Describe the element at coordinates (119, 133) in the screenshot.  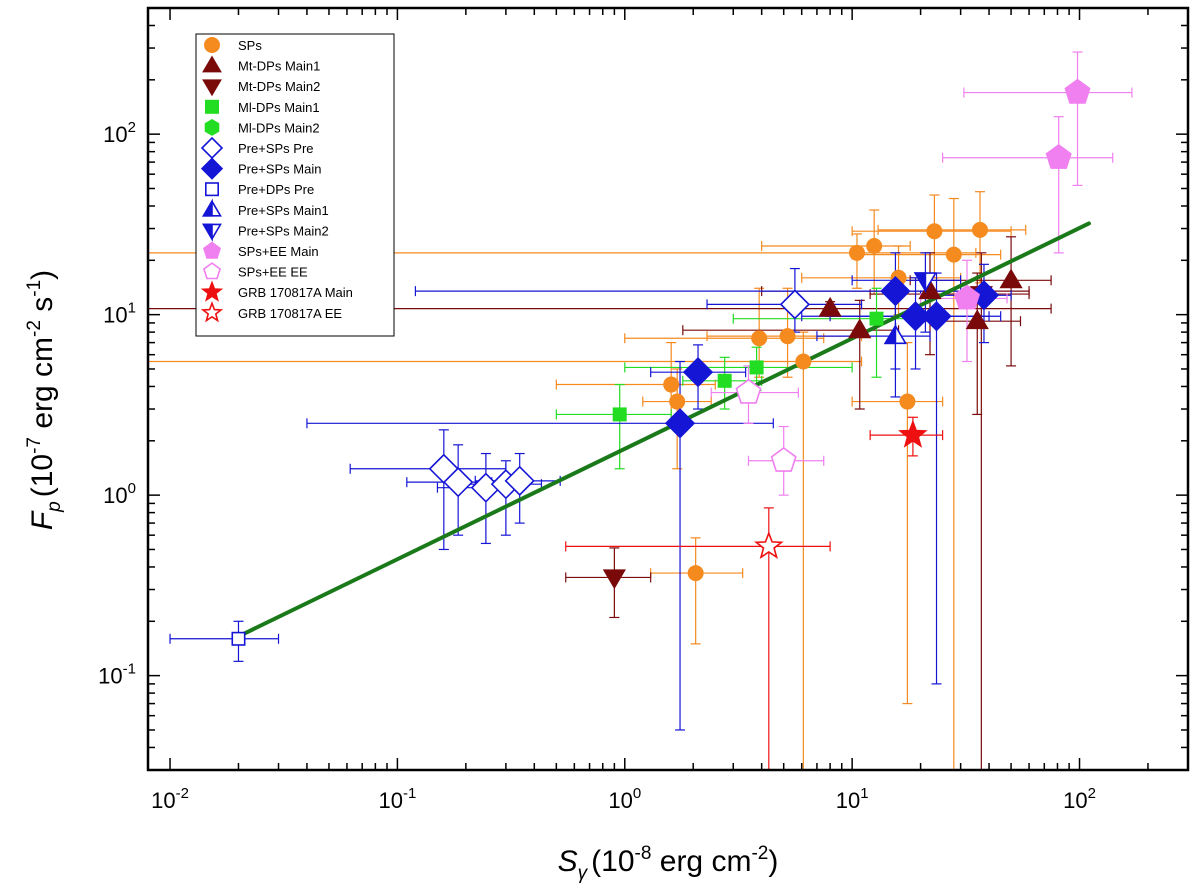
I see `y-tick-label: 10²` at that location.